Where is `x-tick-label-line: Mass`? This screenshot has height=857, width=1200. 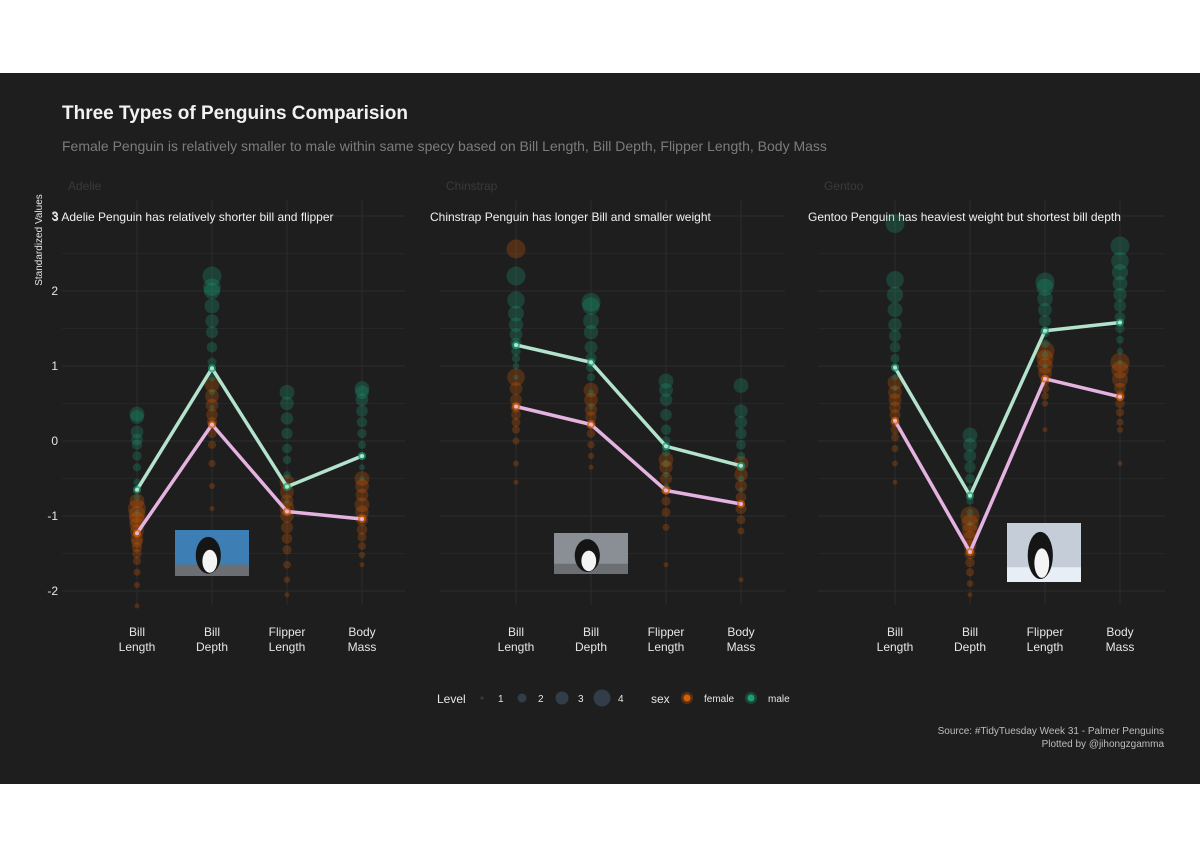 x-tick-label-line: Mass is located at coordinates (362, 647).